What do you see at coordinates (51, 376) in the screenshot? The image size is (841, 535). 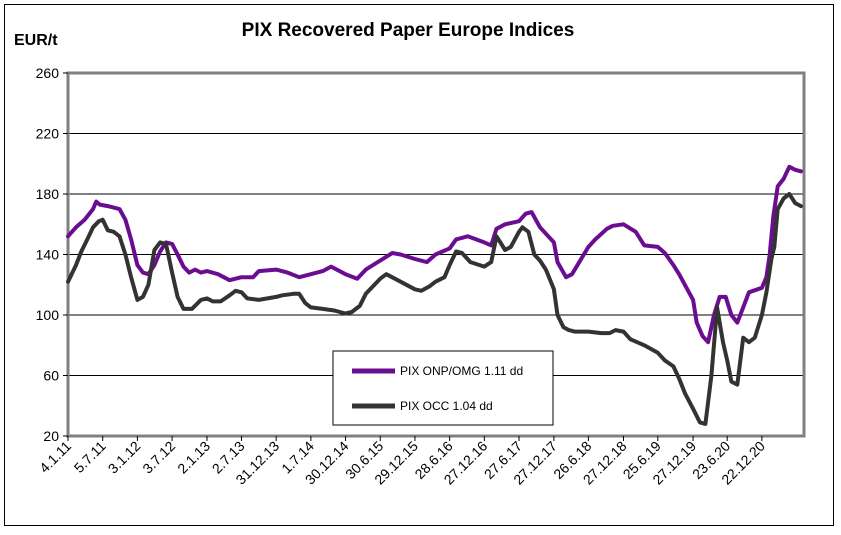 I see `y-tick-label: 60` at bounding box center [51, 376].